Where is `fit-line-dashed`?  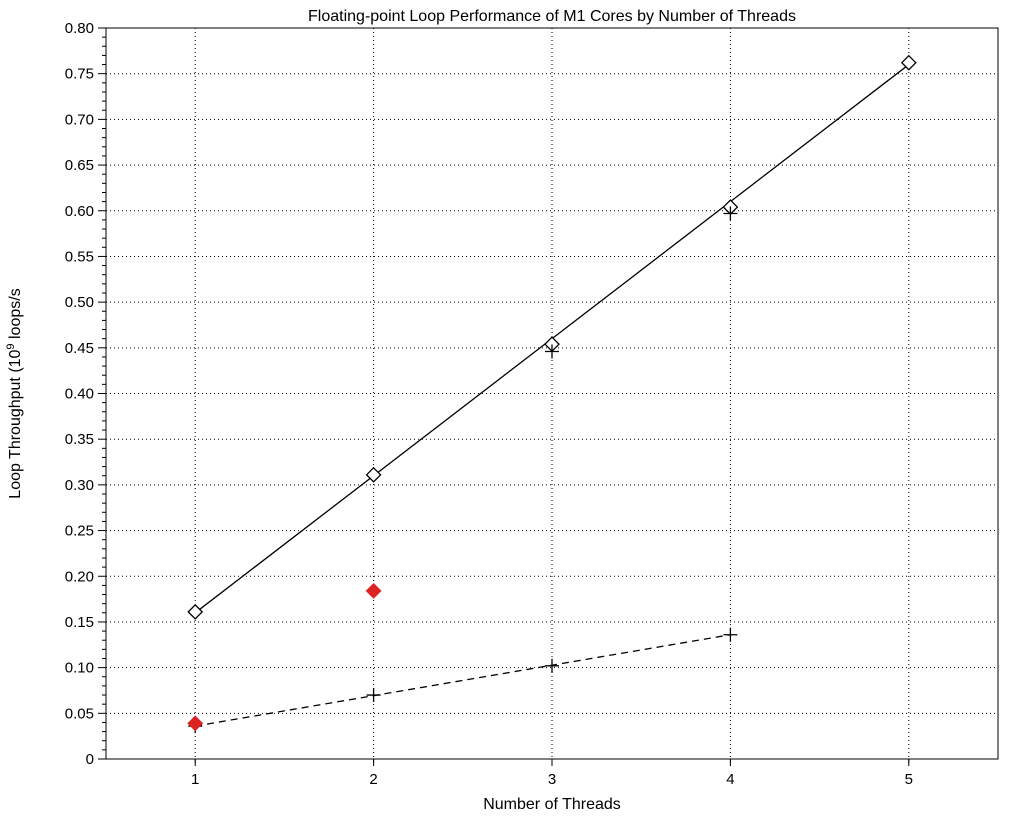 fit-line-dashed is located at coordinates (463, 680).